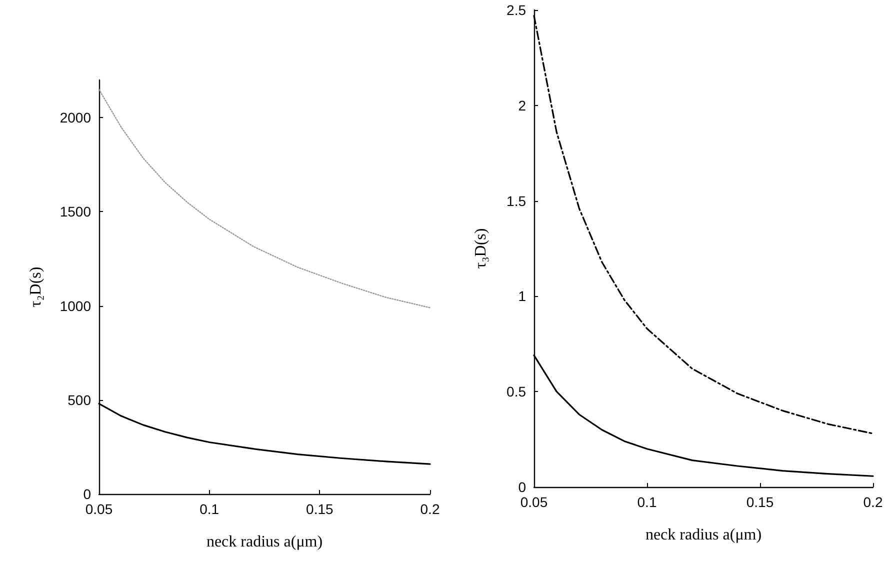 The height and width of the screenshot is (565, 889). Describe the element at coordinates (516, 392) in the screenshot. I see `y-tick-label: 0.5` at that location.